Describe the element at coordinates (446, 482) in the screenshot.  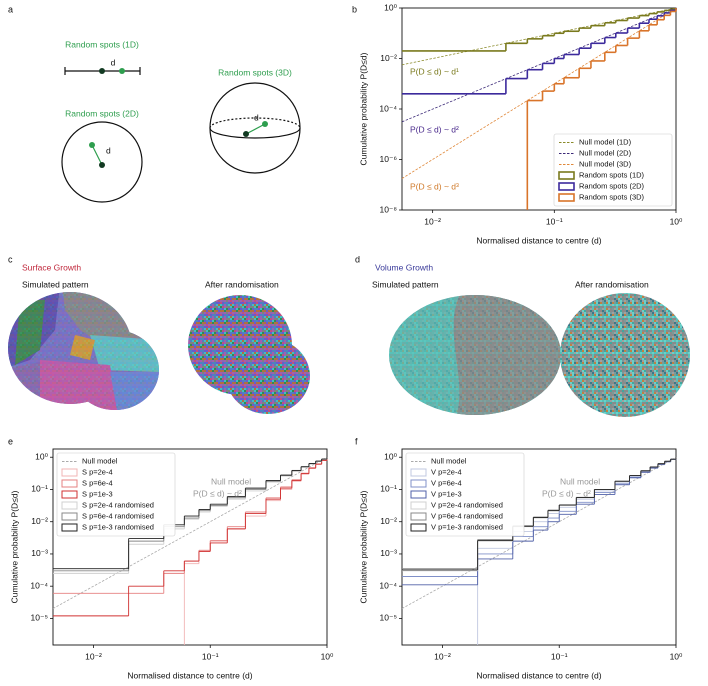
I see `legend-label: V p=6e-4` at that location.